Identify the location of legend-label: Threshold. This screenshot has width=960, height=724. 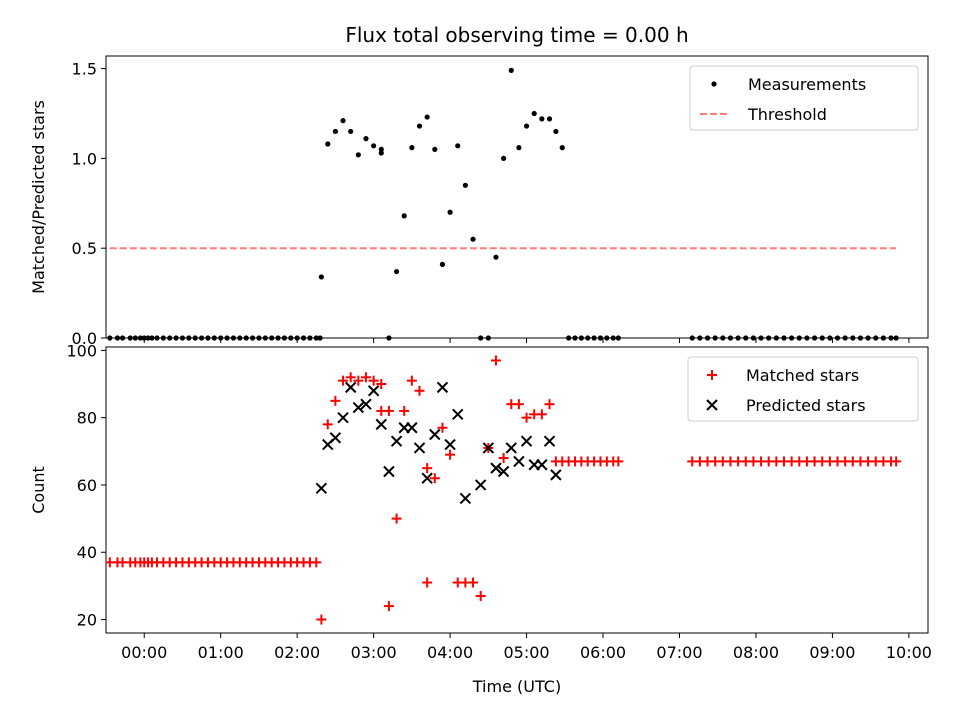
(787, 114).